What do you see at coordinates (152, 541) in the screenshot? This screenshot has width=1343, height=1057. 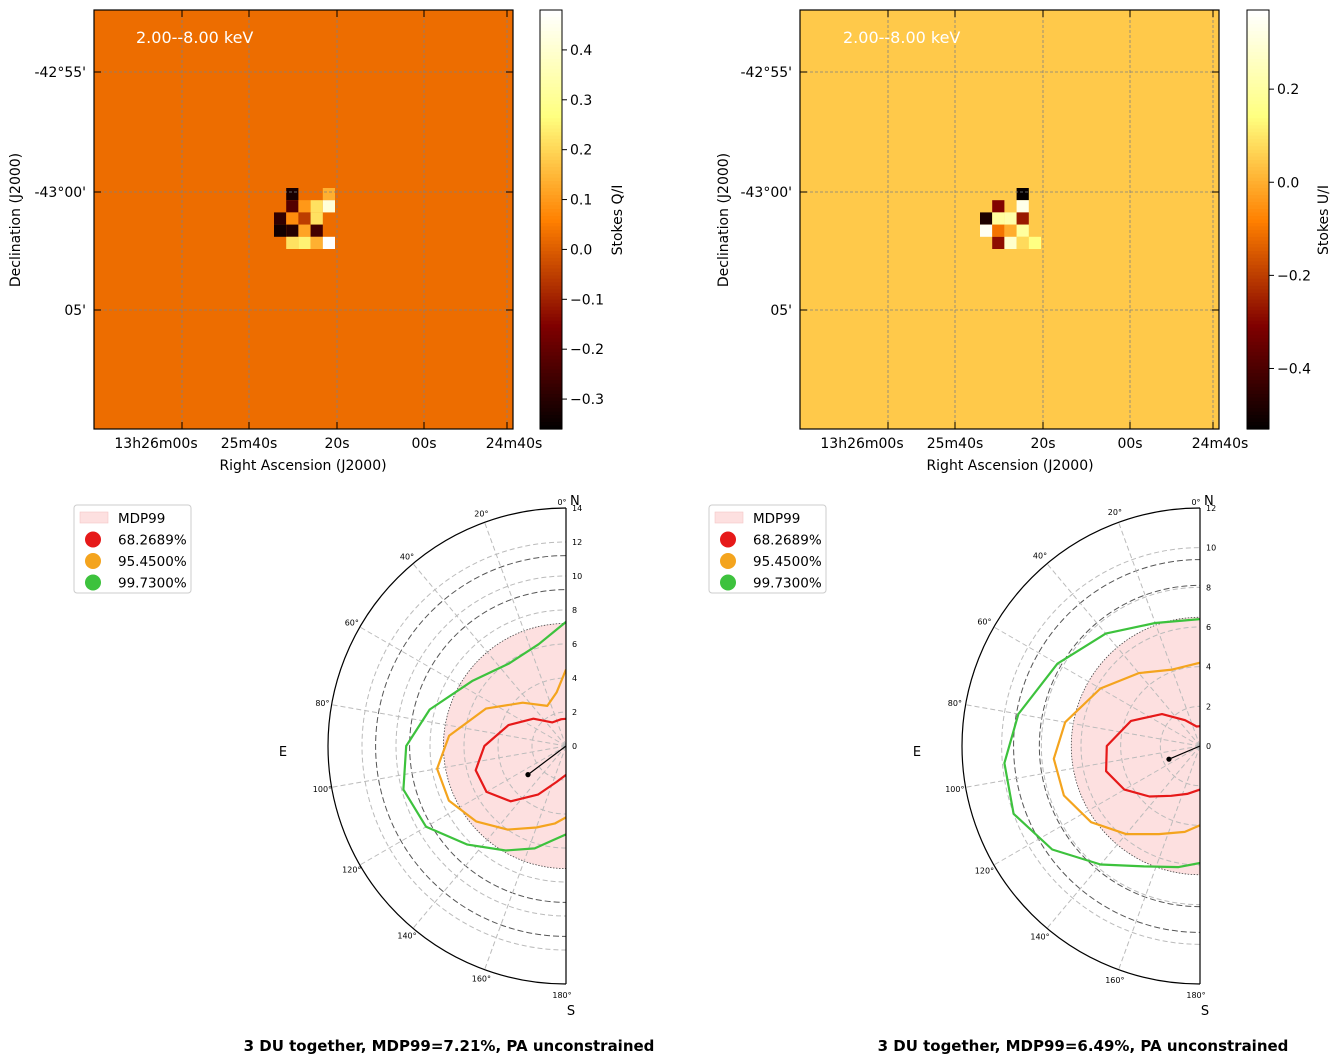 I see `legend-entry-label: 68.2689%` at bounding box center [152, 541].